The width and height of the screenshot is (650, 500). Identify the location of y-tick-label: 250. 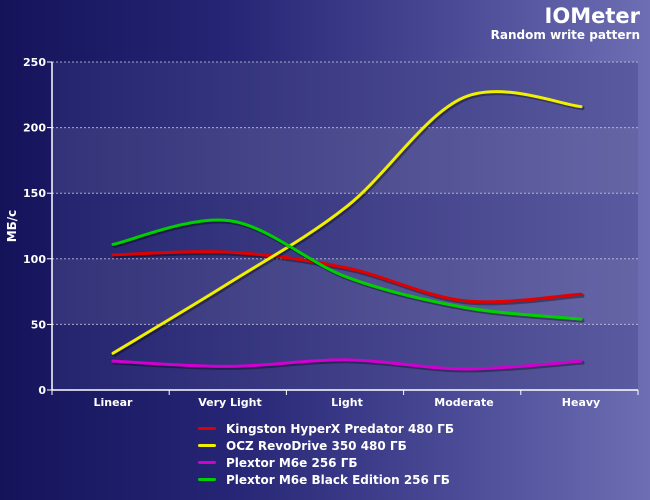
(34, 62).